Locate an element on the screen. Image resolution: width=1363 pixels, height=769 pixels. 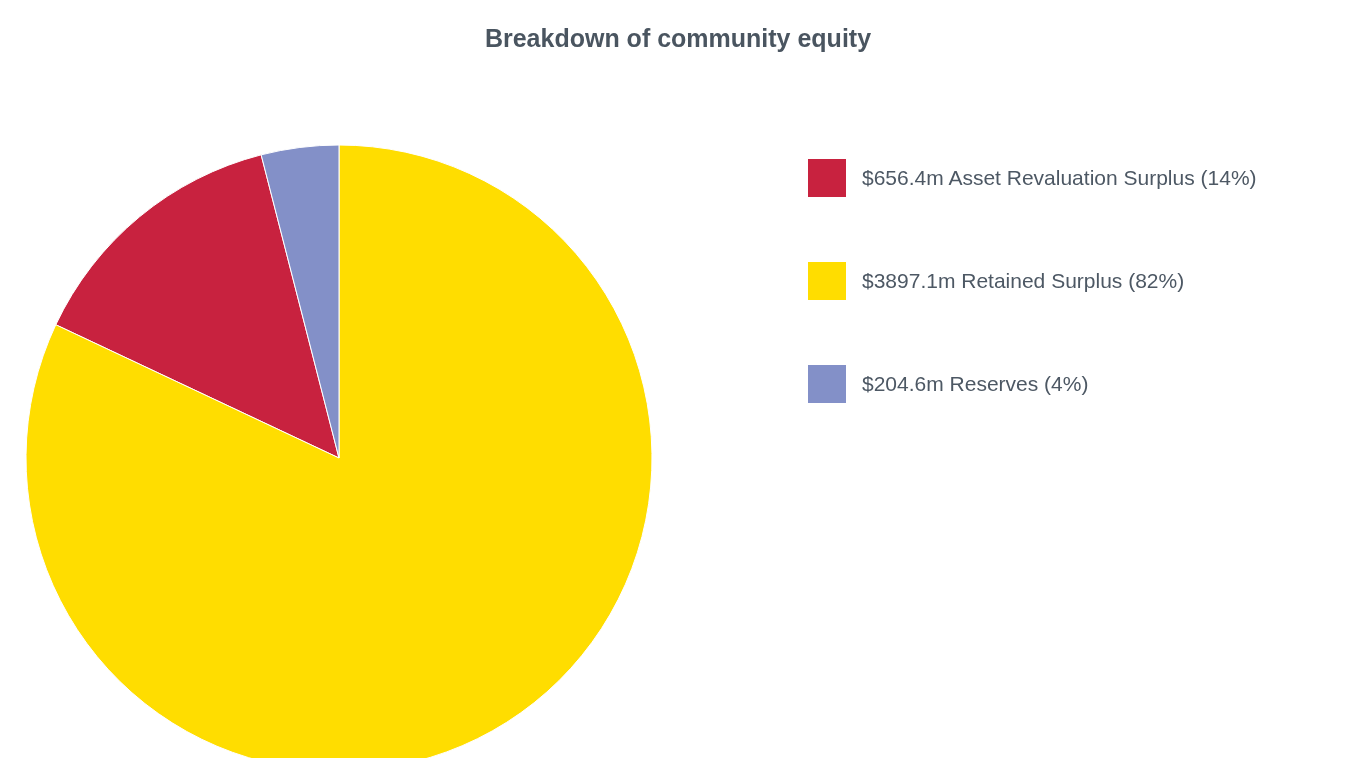
legend-label: $204.6m Reserves (4%) is located at coordinates (975, 384).